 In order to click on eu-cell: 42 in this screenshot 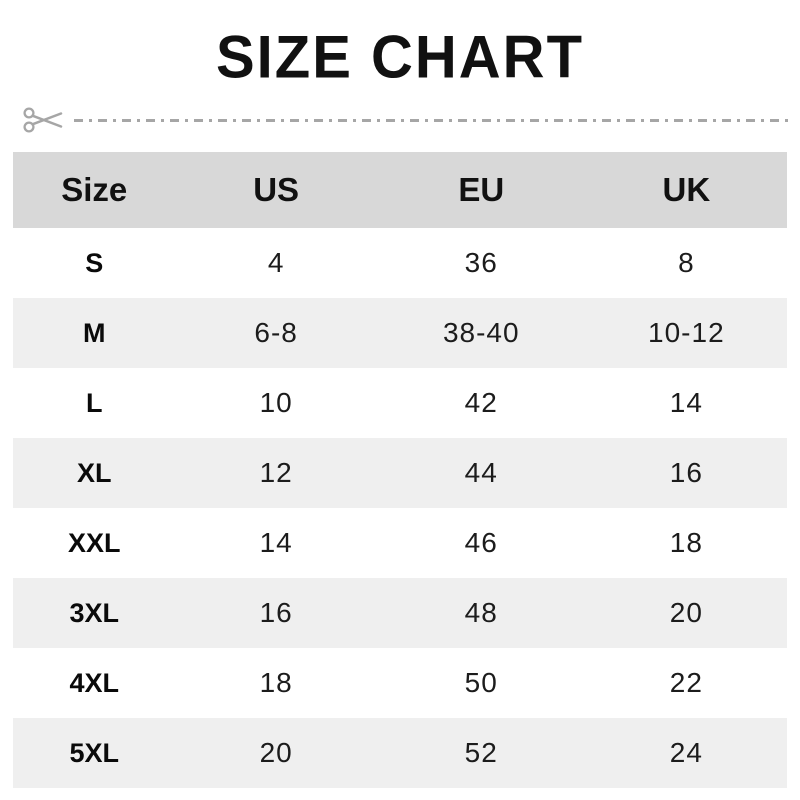, I will do `click(481, 402)`.